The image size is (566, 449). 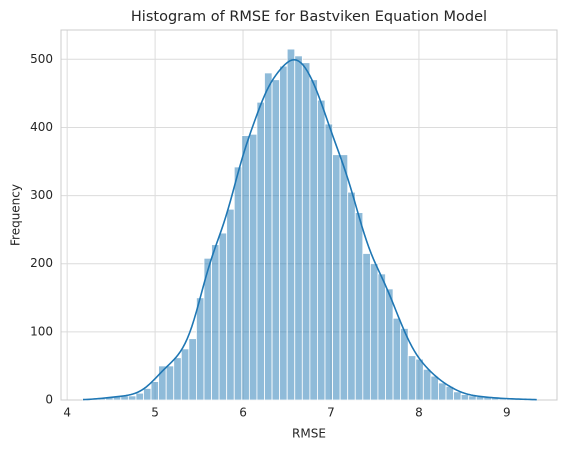 I want to click on y-tick-label: 200, so click(x=41, y=263).